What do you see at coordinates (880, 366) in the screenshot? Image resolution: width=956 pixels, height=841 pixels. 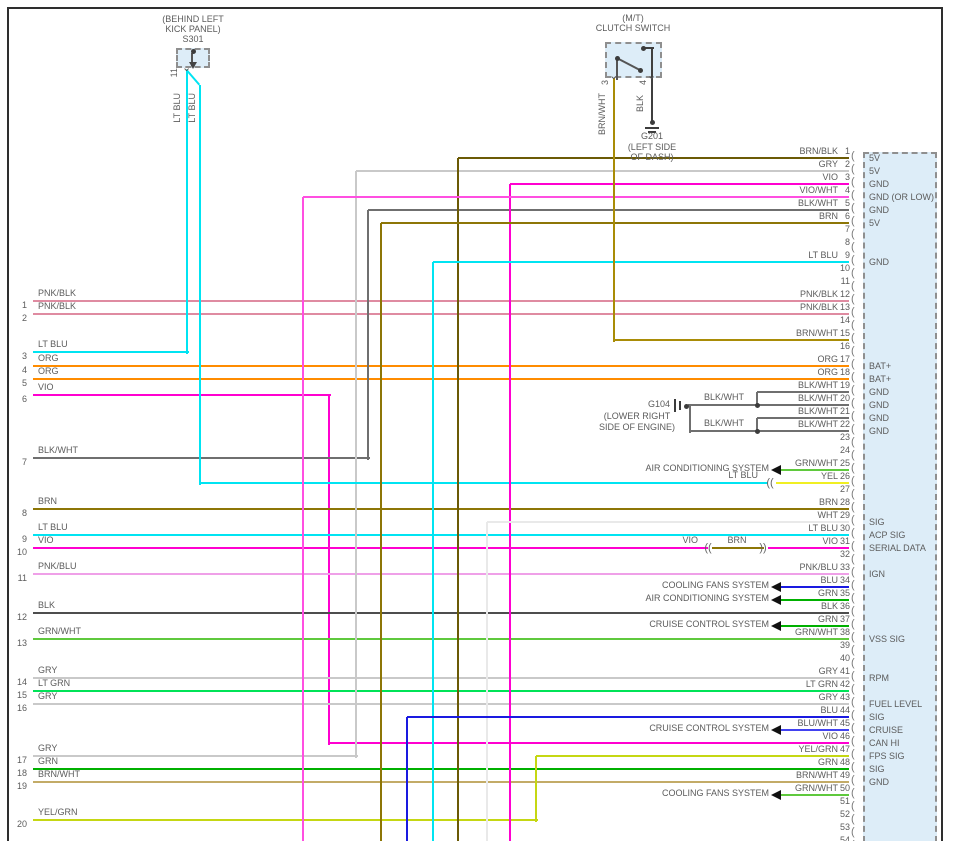 I see `pin-function-label: BAT+` at bounding box center [880, 366].